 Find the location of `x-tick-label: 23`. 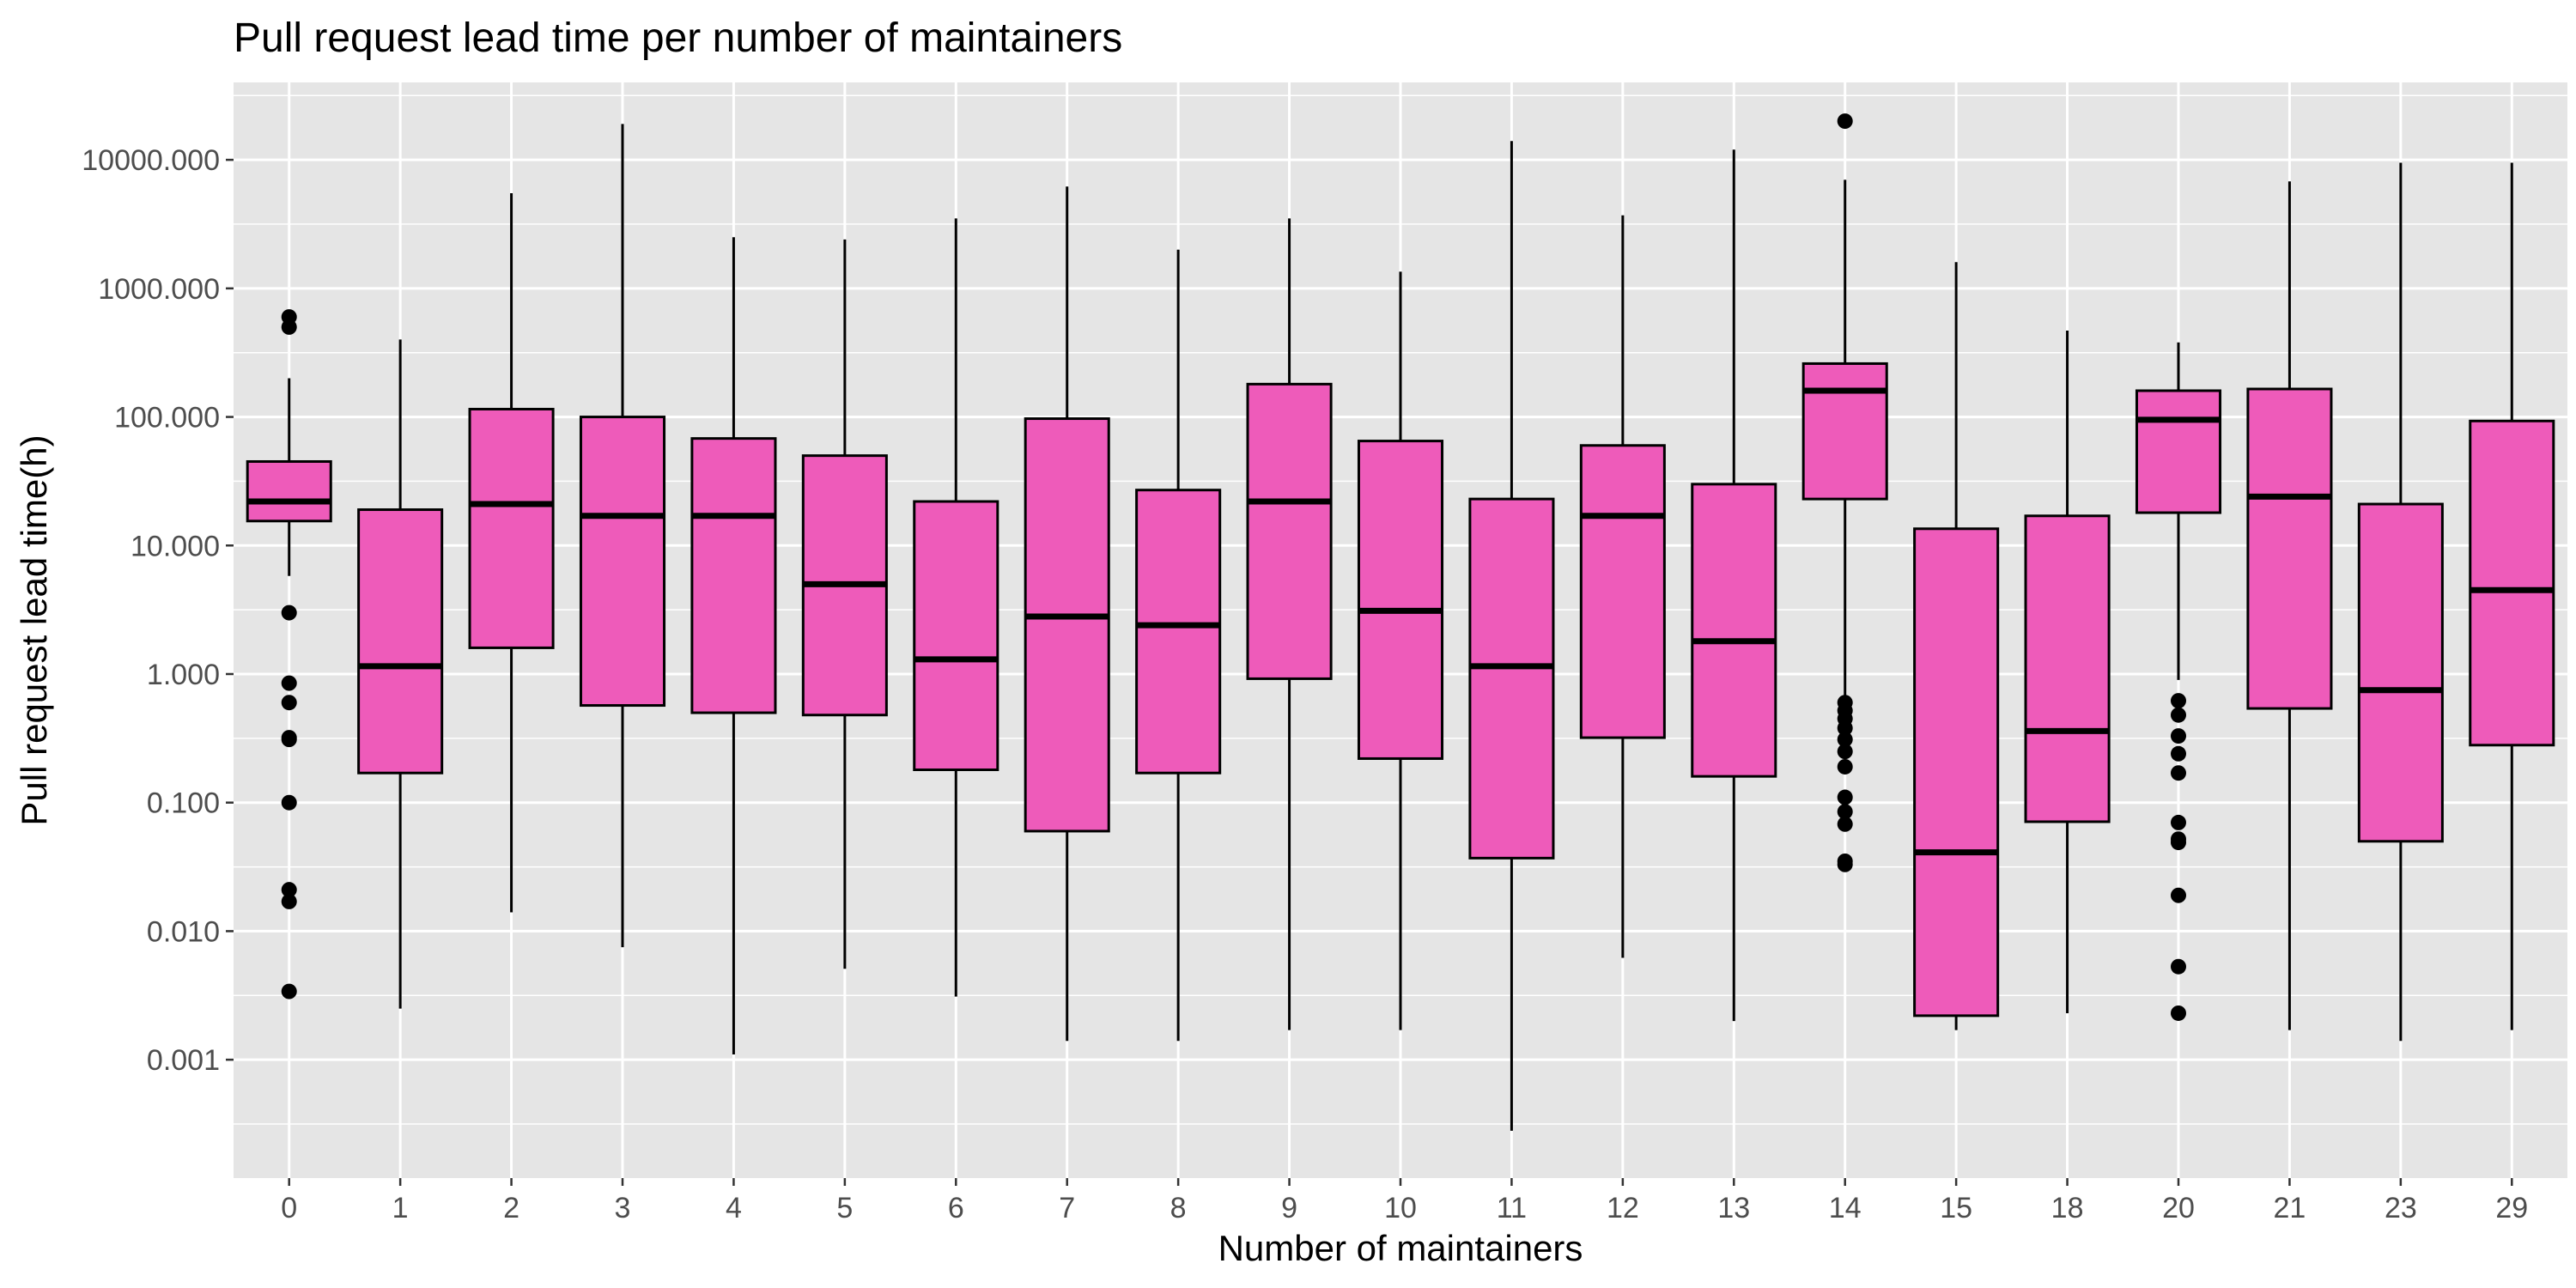

x-tick-label: 23 is located at coordinates (2401, 1208).